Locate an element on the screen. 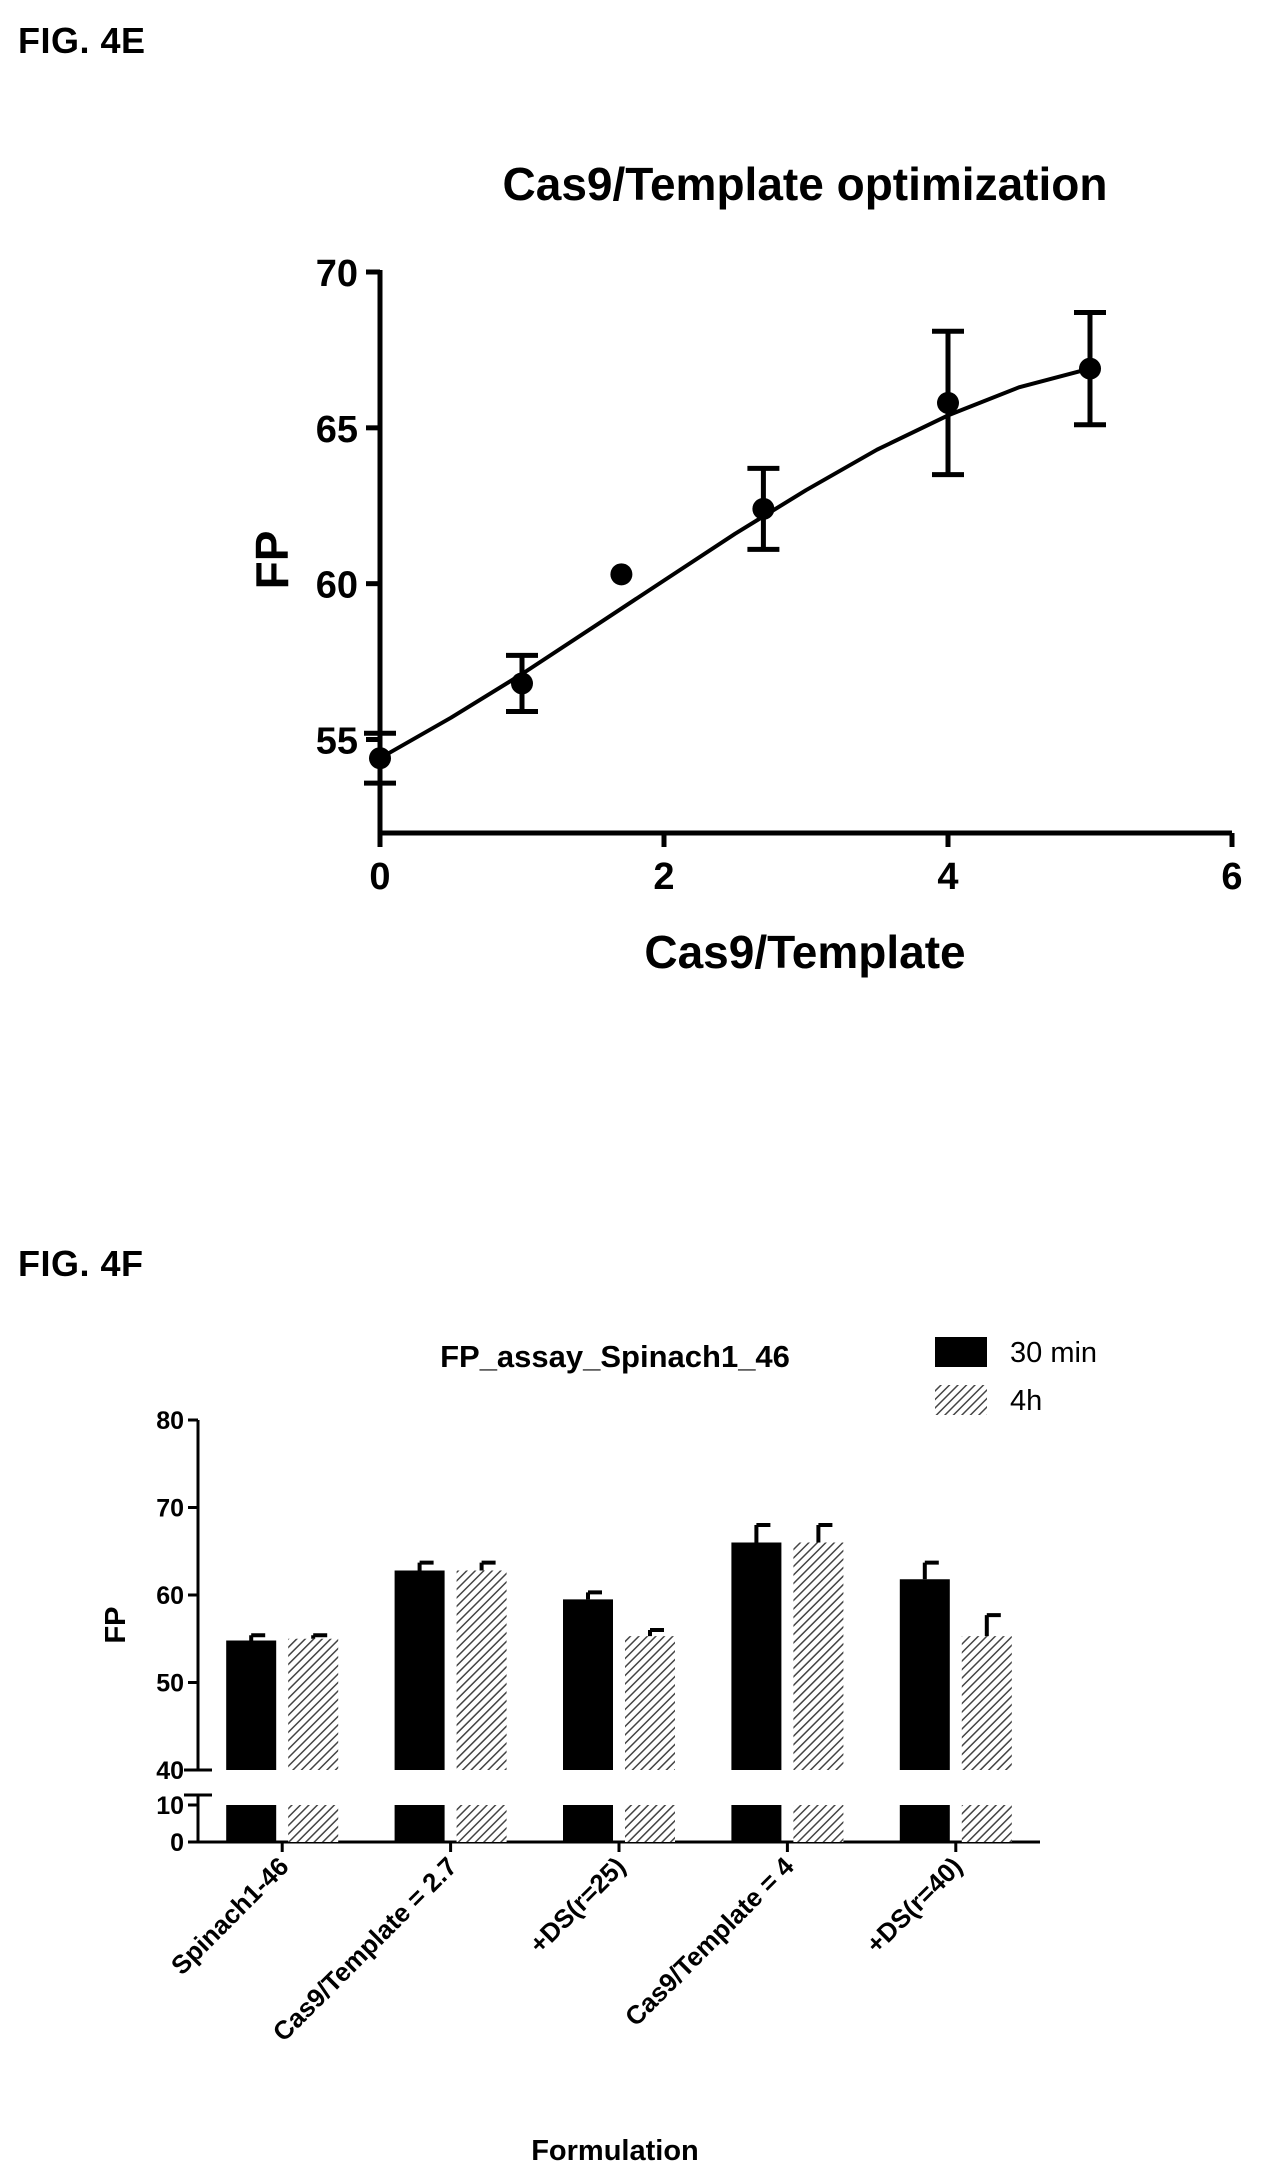 Image resolution: width=1263 pixels, height=2172 pixels. legend-label: 30 min is located at coordinates (1053, 1353).